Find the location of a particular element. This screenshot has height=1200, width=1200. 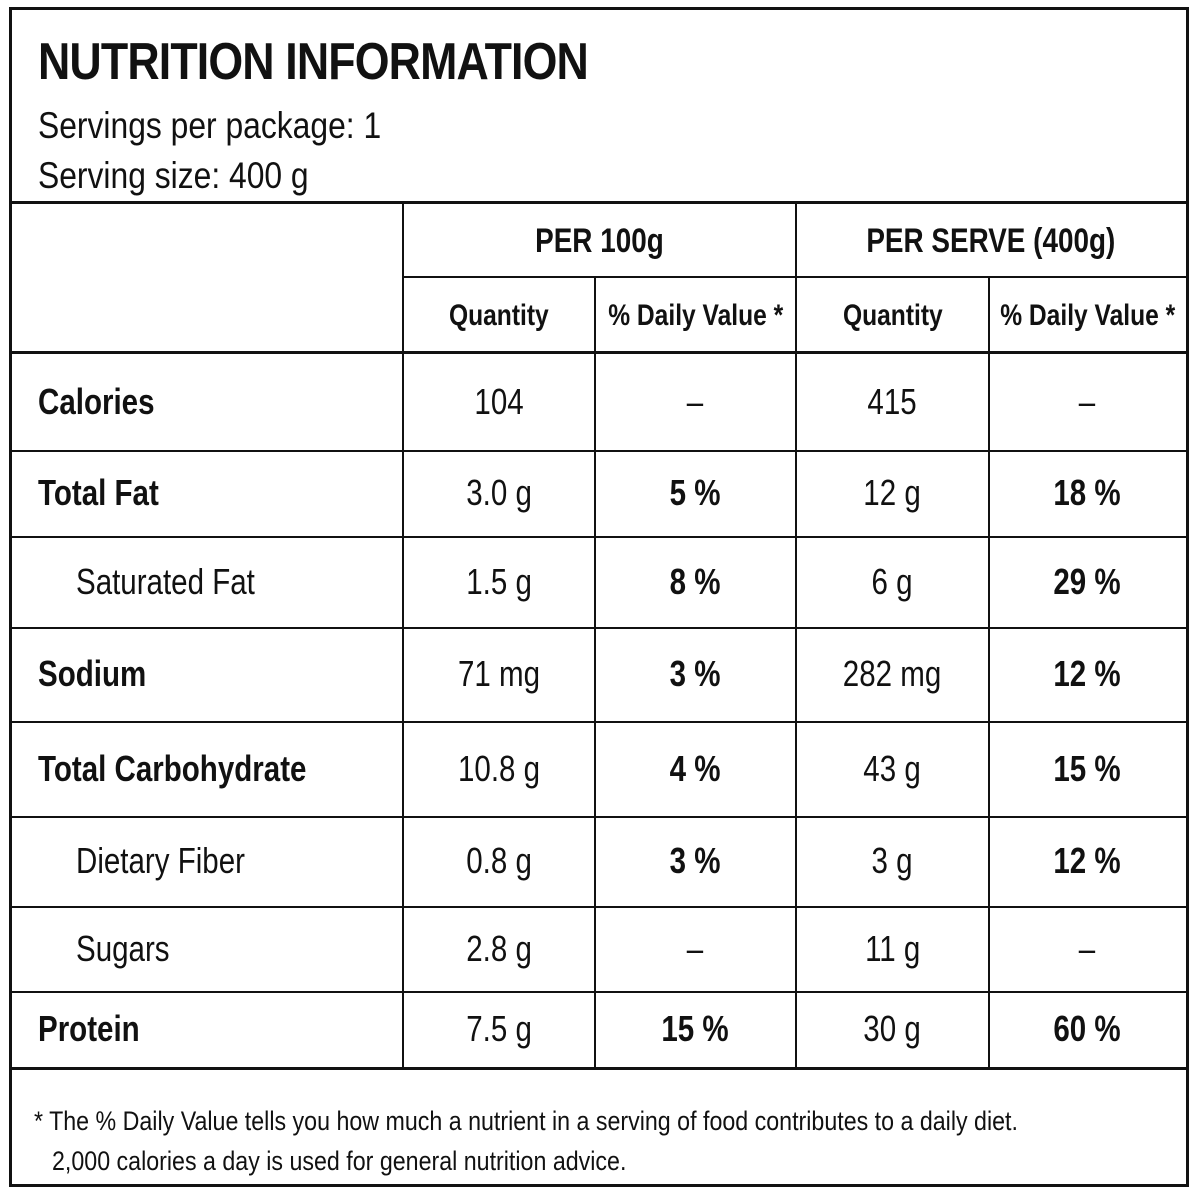

col-header-per-serve: PER SERVE (400g) is located at coordinates (991, 240).